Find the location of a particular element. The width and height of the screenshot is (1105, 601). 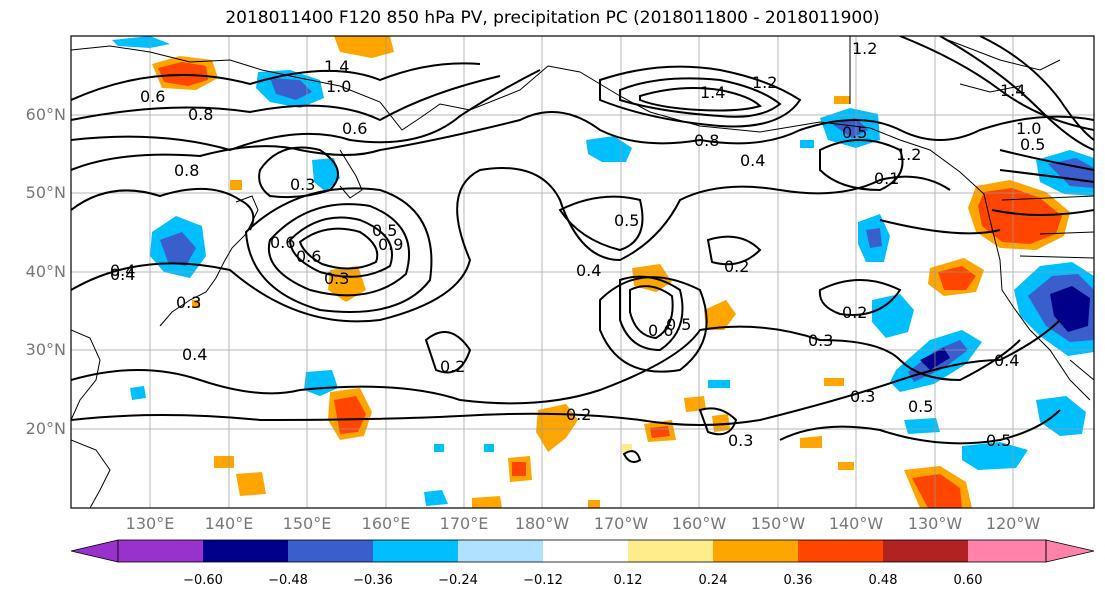

lon-label: 140°E is located at coordinates (229, 523).